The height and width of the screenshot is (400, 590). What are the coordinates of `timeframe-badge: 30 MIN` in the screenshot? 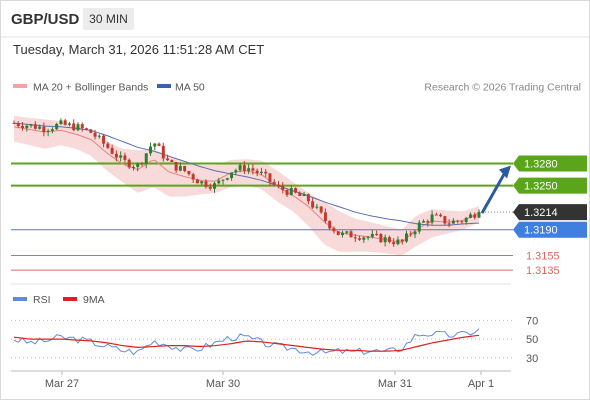 It's located at (108, 19).